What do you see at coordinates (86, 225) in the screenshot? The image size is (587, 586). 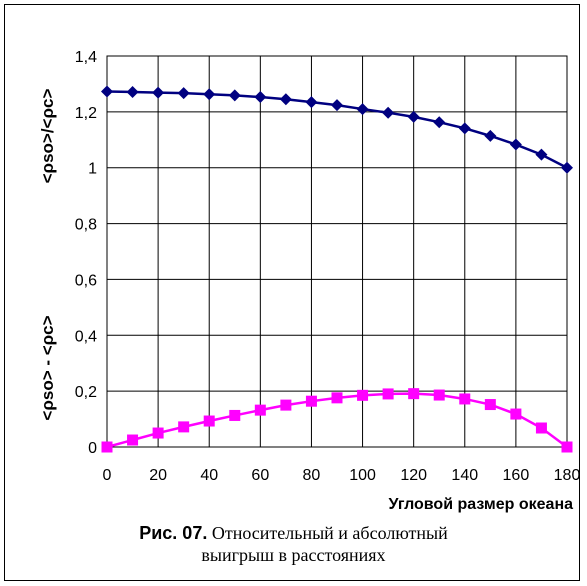 I see `y-tick-label: 0,8` at bounding box center [86, 225].